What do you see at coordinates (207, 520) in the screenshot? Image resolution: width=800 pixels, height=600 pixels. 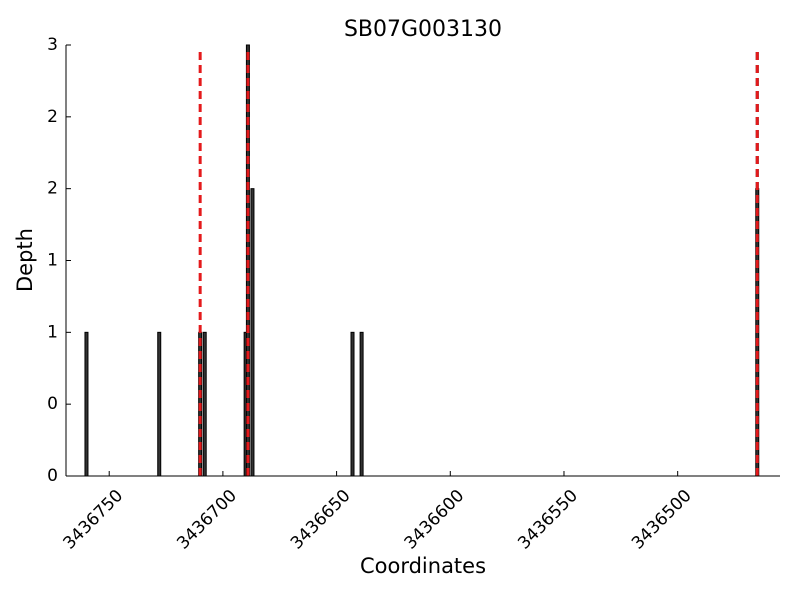 I see `x-tick-label: 3436700` at bounding box center [207, 520].